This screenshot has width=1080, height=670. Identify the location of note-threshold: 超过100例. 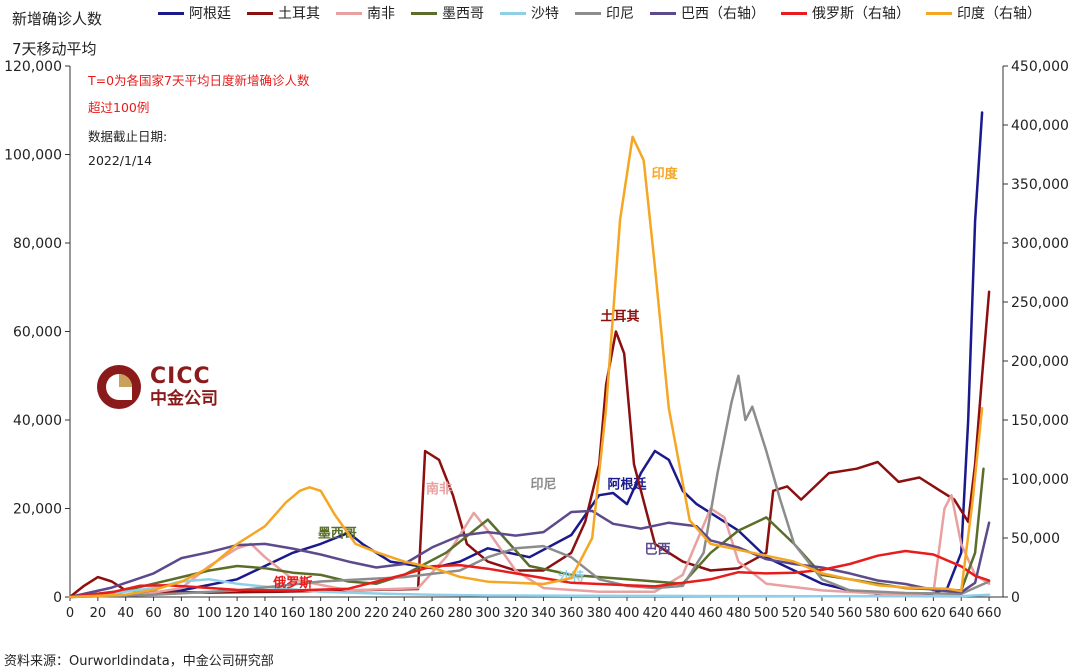
(119, 107).